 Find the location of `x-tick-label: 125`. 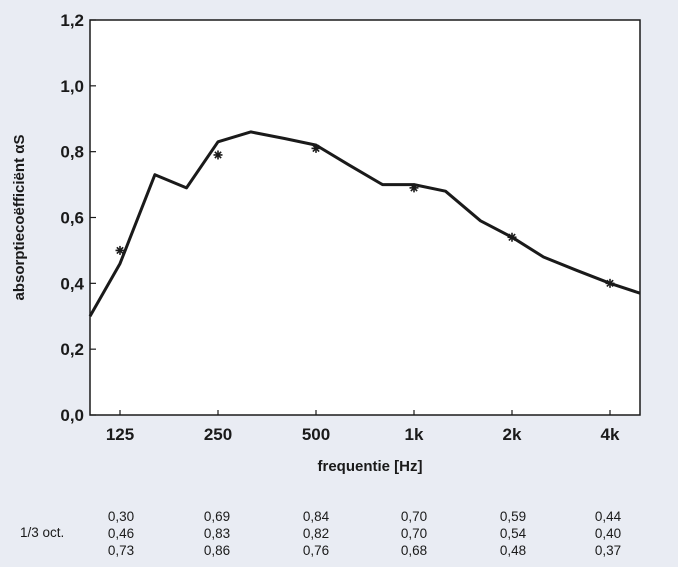

x-tick-label: 125 is located at coordinates (120, 434).